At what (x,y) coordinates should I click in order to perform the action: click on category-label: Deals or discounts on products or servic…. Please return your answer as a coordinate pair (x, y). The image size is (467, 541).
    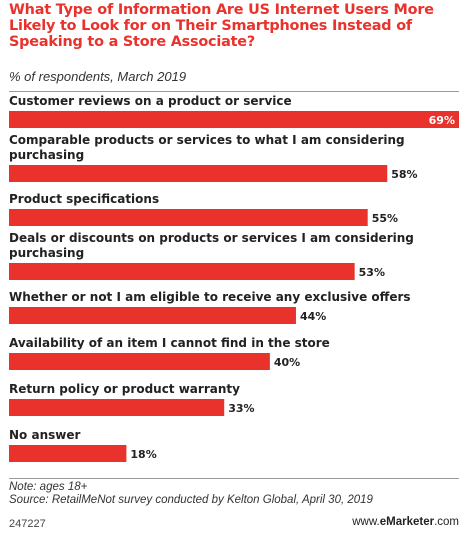
    Looking at the image, I should click on (211, 238).